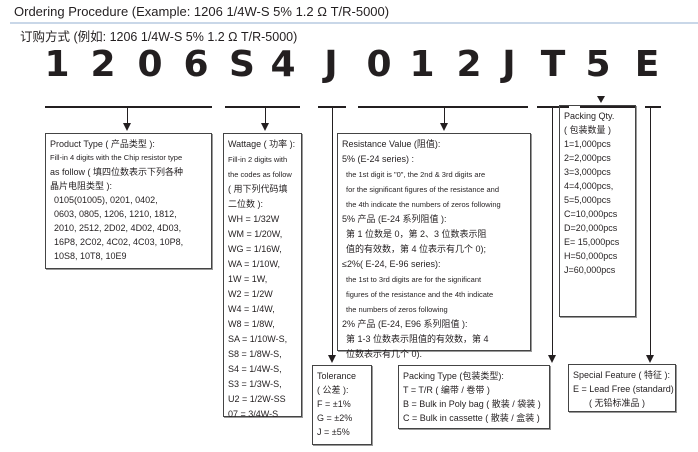 The width and height of the screenshot is (698, 452). What do you see at coordinates (592, 242) in the screenshot?
I see `packing-qty-line: E= 15,000pcs` at bounding box center [592, 242].